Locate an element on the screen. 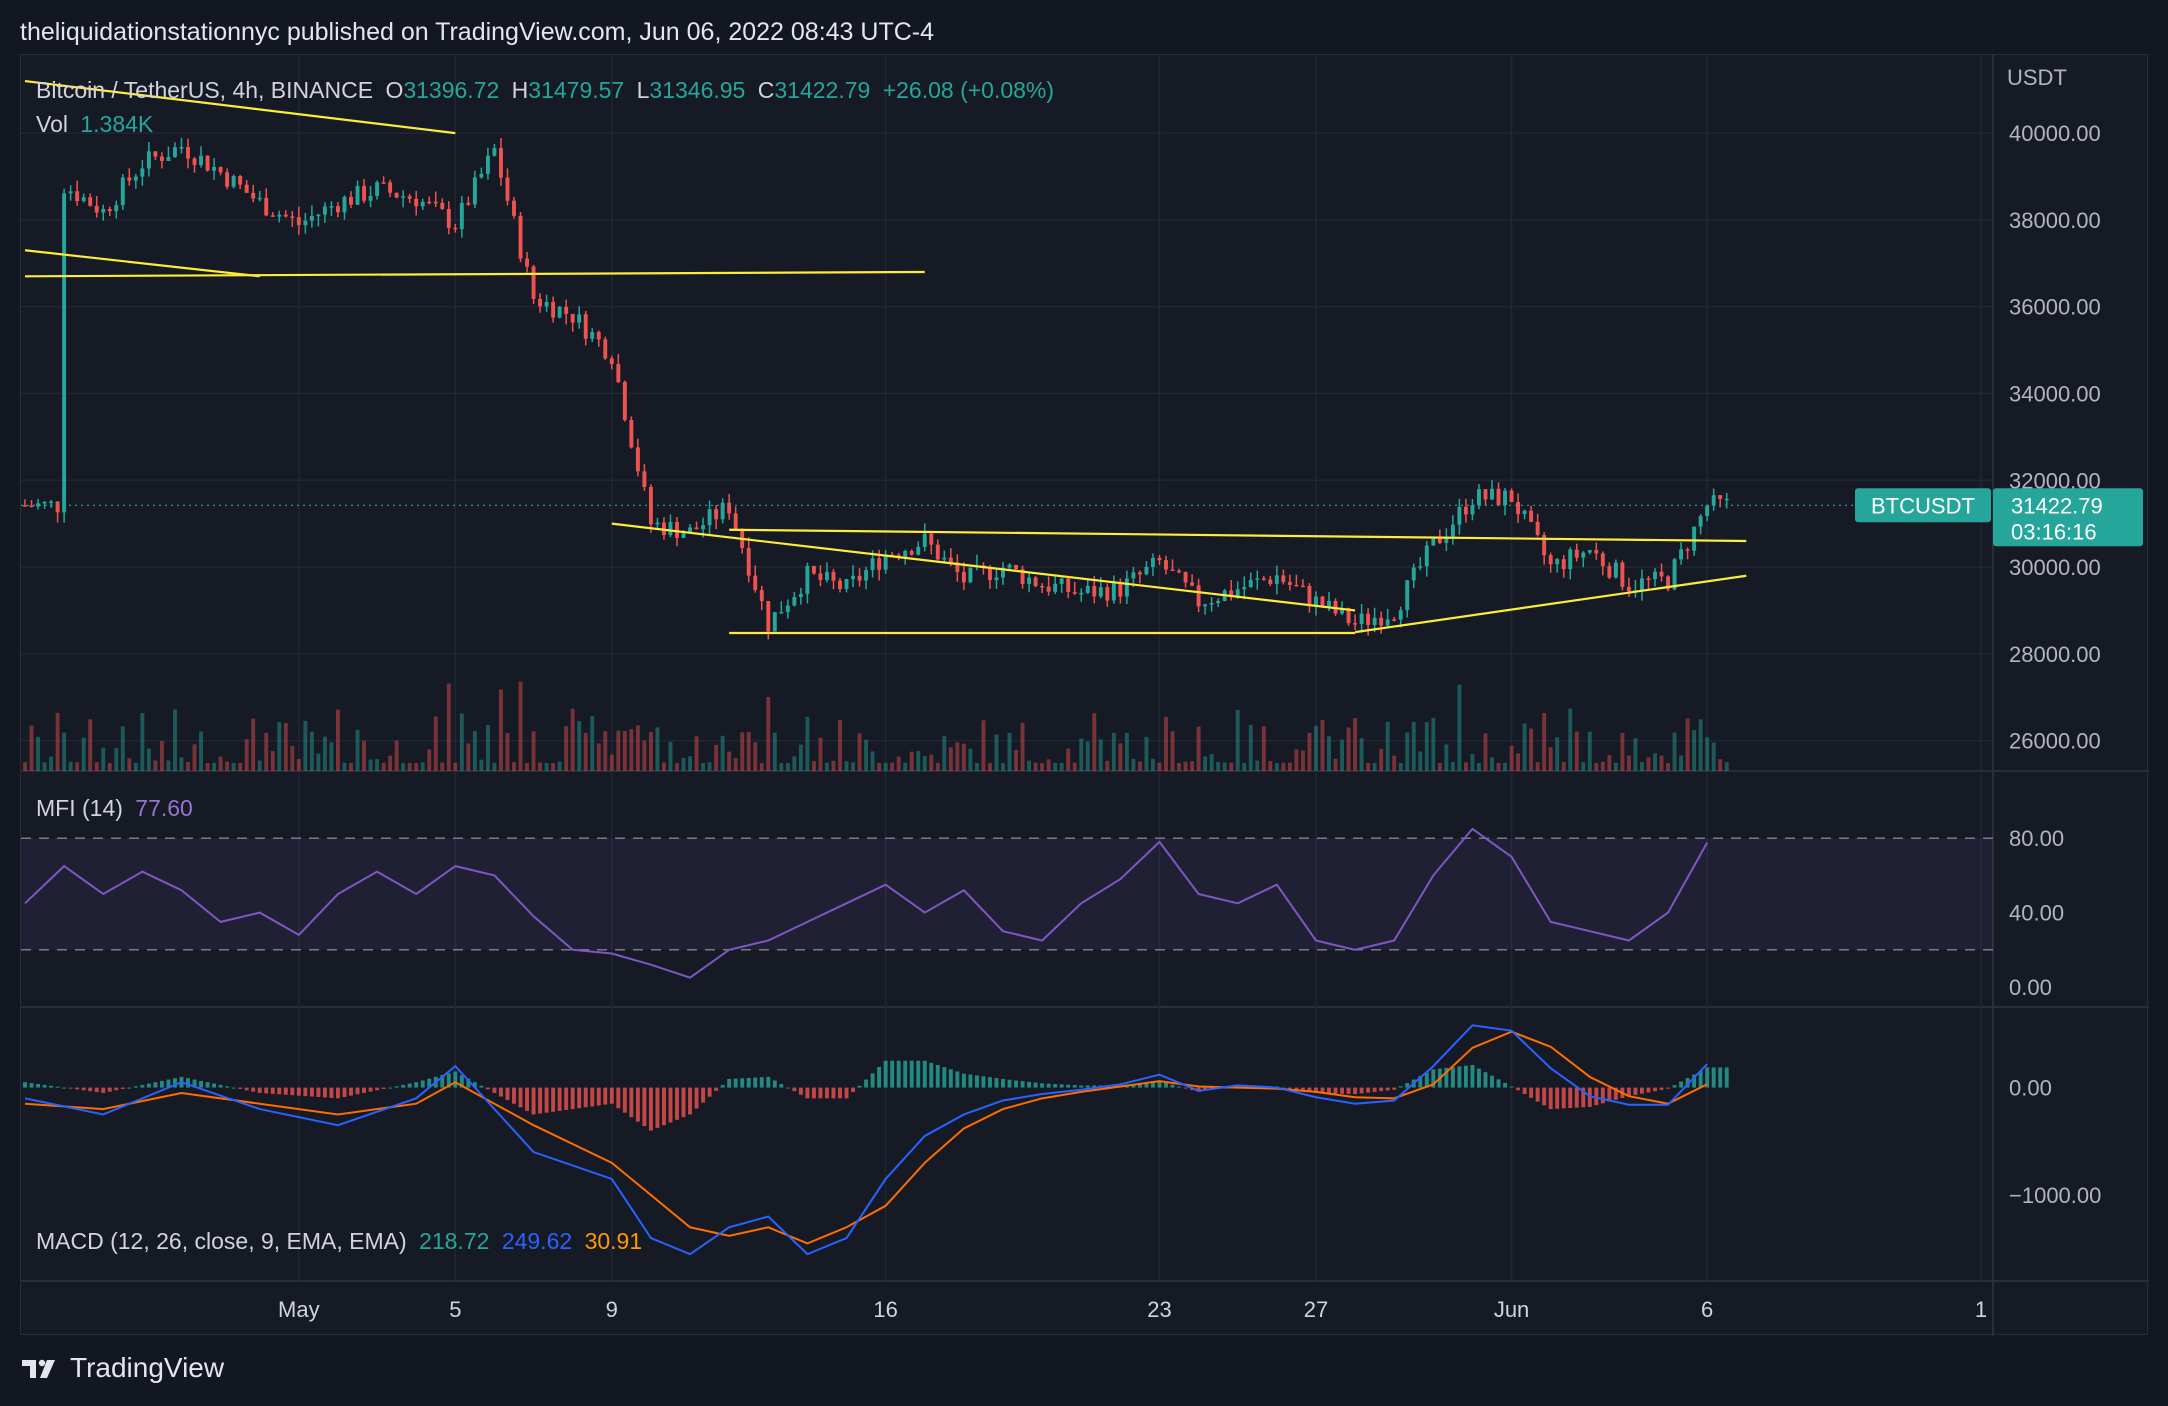 The height and width of the screenshot is (1406, 2168). mfi-label: MFI (14) is located at coordinates (79, 808).